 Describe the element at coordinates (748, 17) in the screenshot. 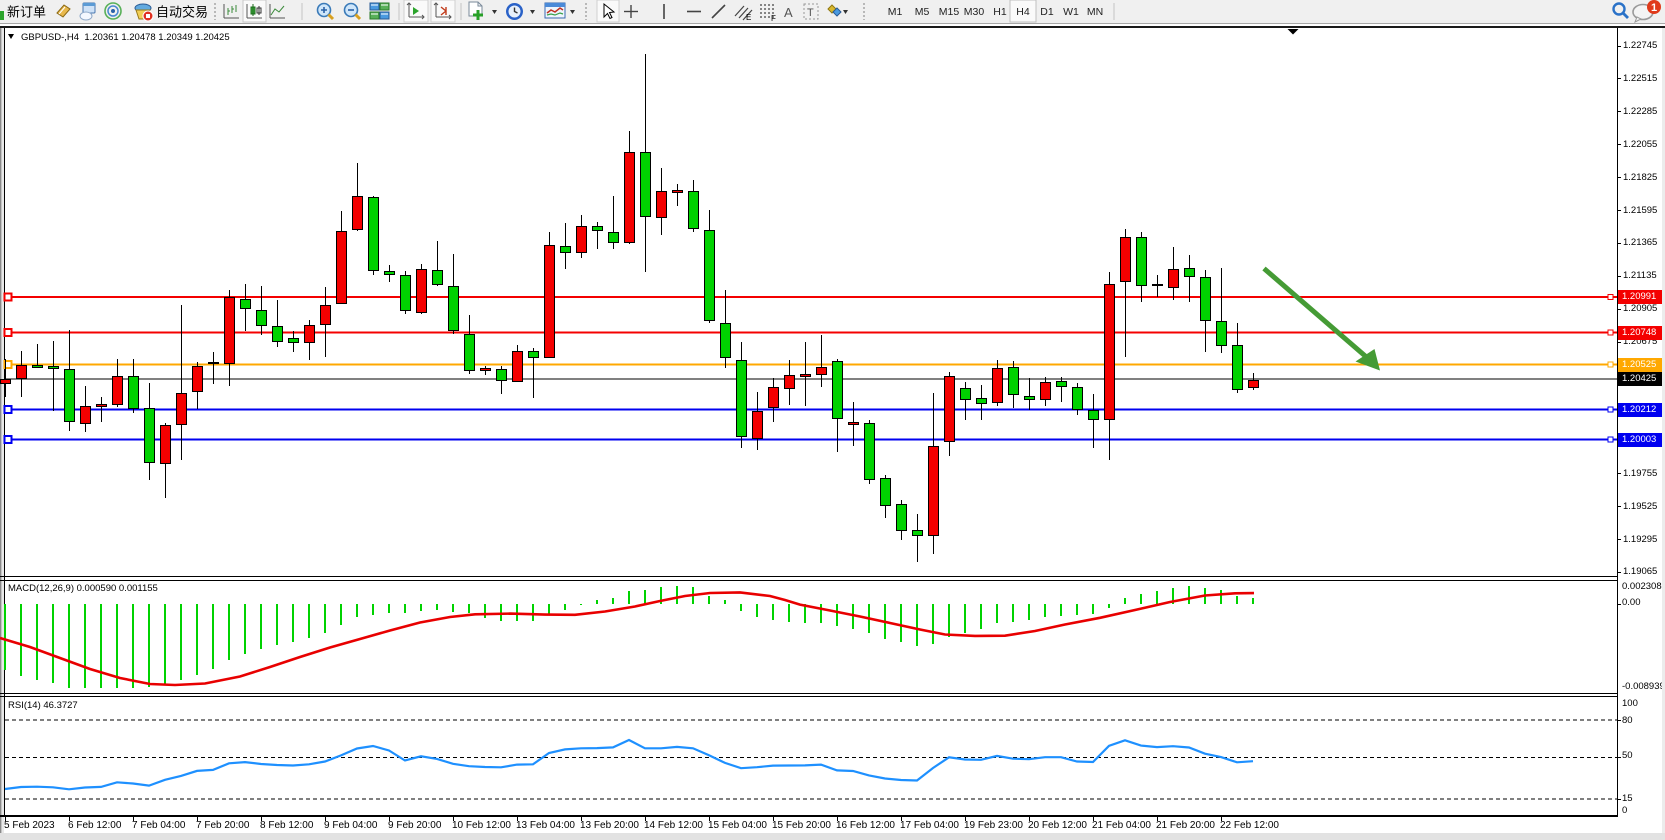

I see `svg-text: E` at that location.